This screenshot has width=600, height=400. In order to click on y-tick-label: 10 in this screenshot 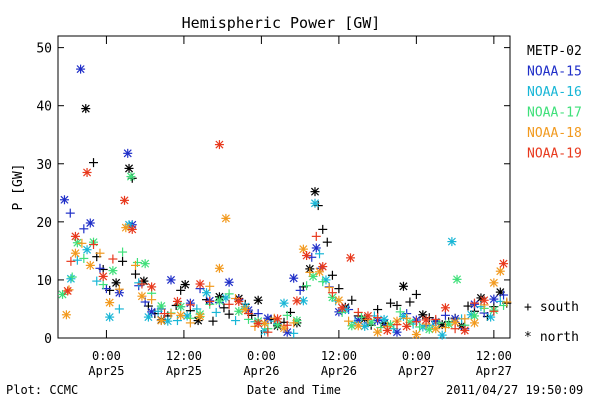, I will do `click(44, 281)`.